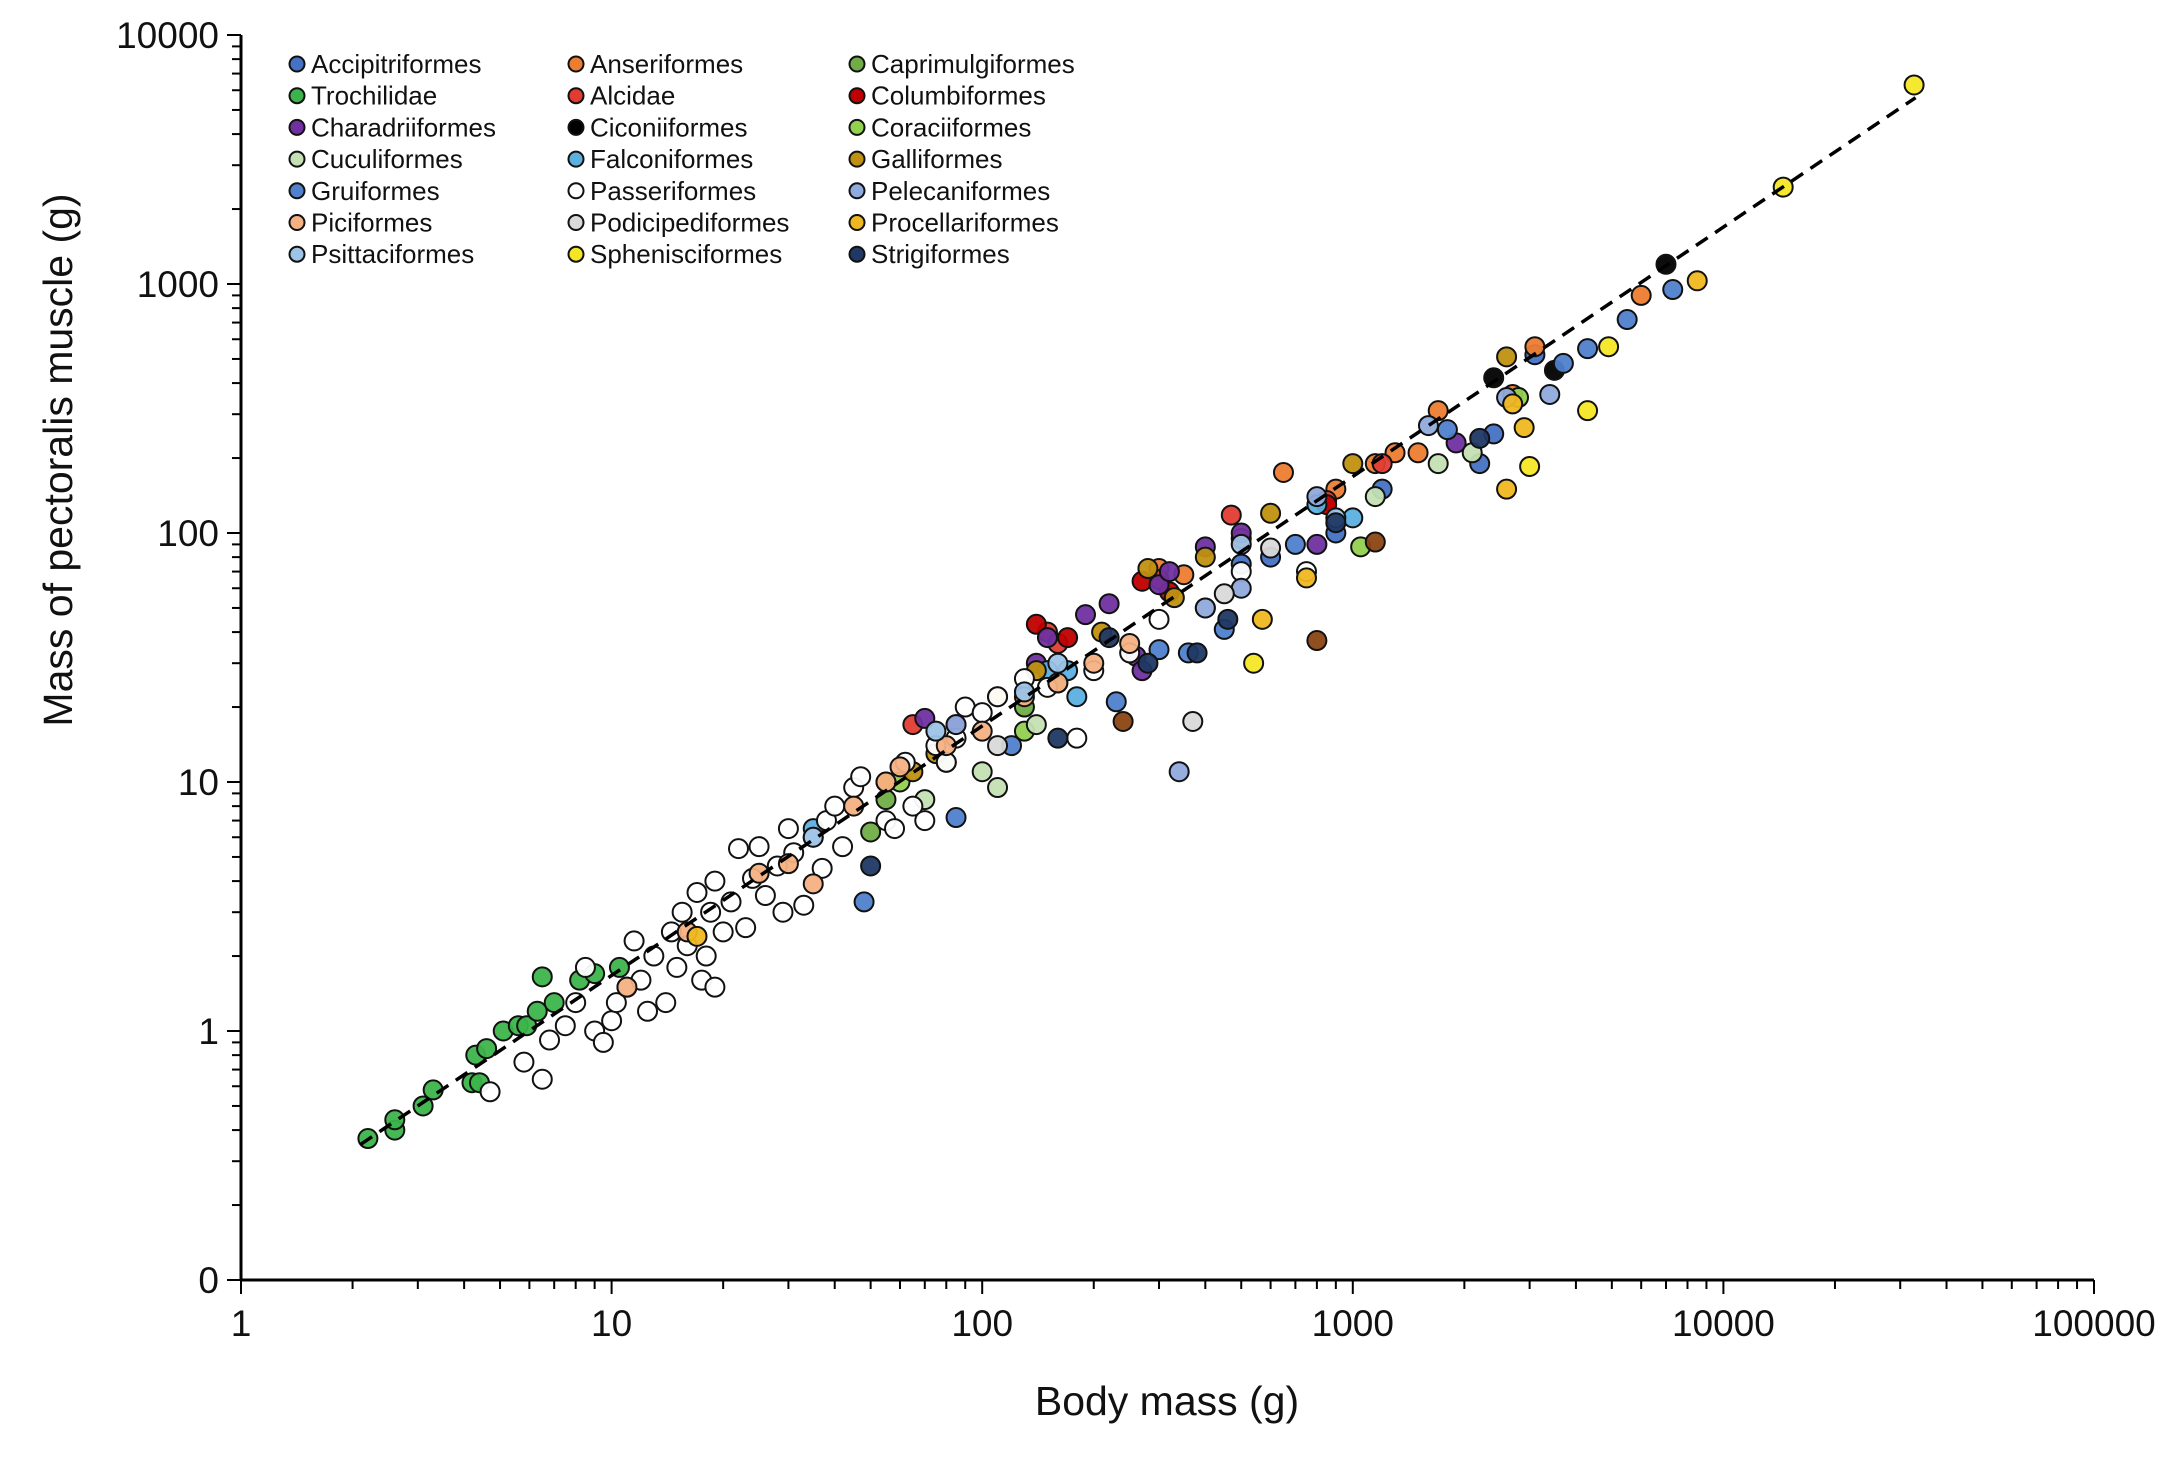  Describe the element at coordinates (973, 64) in the screenshot. I see `legend-label: Caprimulgiformes` at that location.